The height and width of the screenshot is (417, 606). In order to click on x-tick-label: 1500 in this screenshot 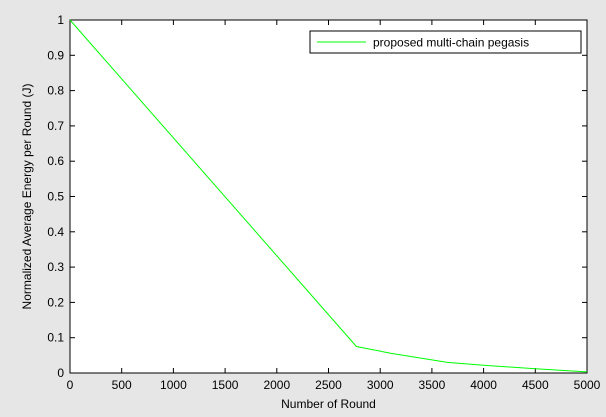, I will do `click(225, 385)`.